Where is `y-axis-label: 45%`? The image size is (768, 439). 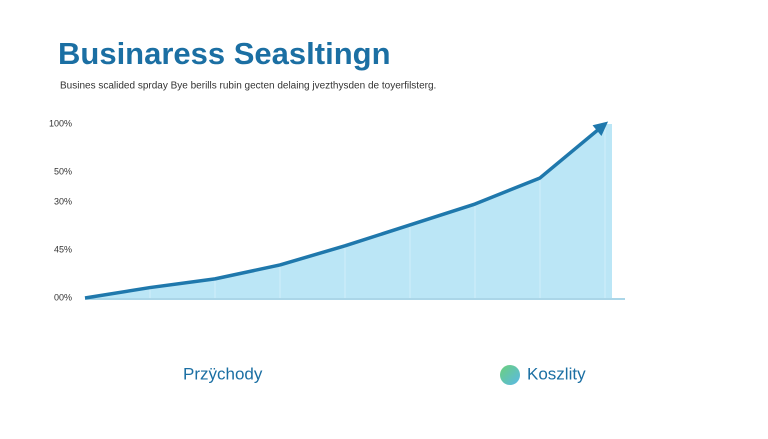
y-axis-label: 45% is located at coordinates (63, 249).